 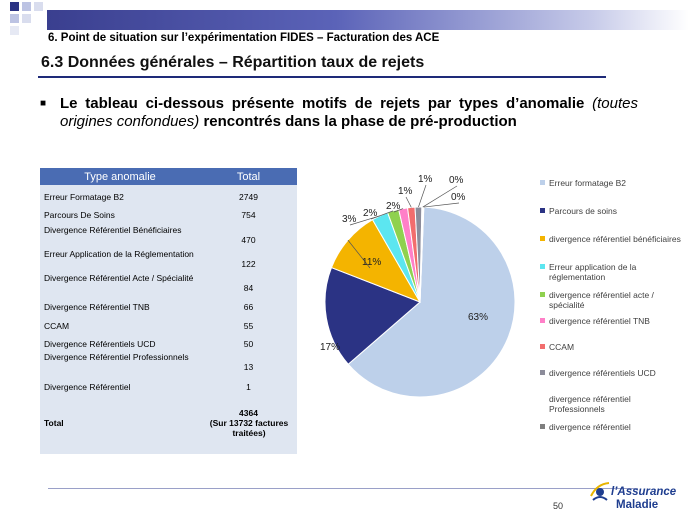 What do you see at coordinates (562, 347) in the screenshot?
I see `legend-label: CCAM` at bounding box center [562, 347].